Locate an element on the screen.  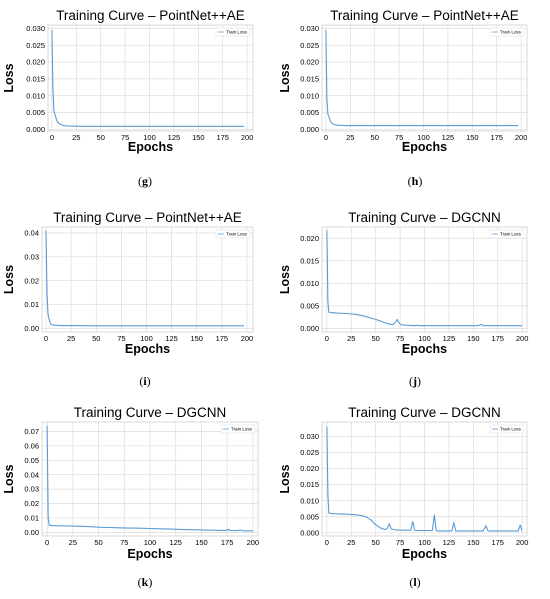
y-tick-label: 0.07 is located at coordinates (31, 431).